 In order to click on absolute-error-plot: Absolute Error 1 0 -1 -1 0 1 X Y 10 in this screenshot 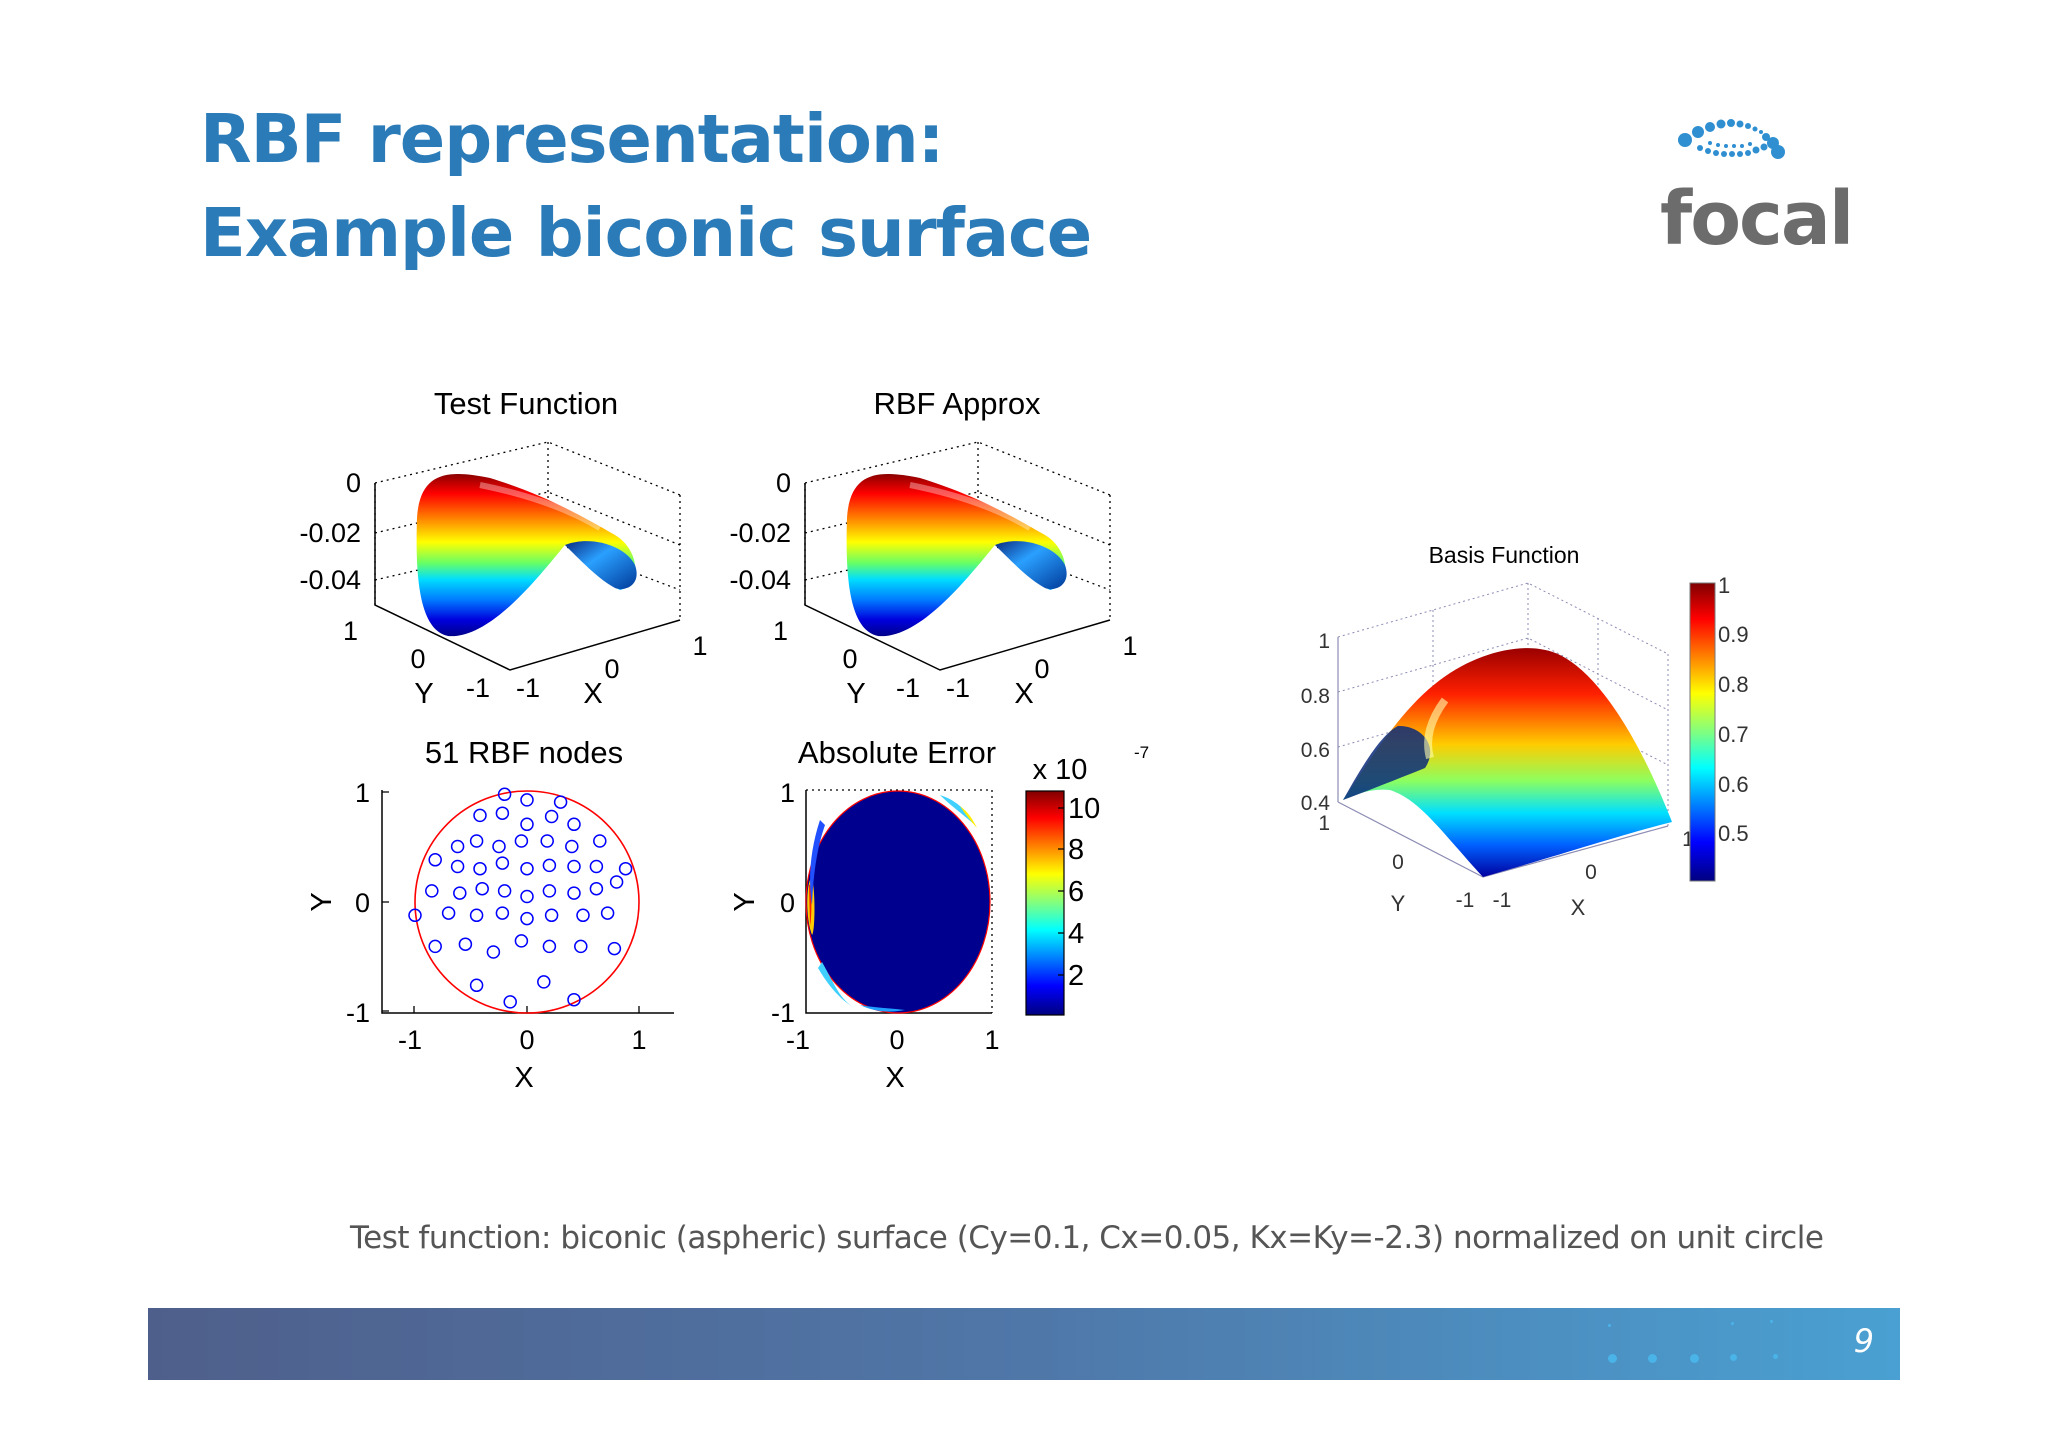, I will do `click(939, 914)`.